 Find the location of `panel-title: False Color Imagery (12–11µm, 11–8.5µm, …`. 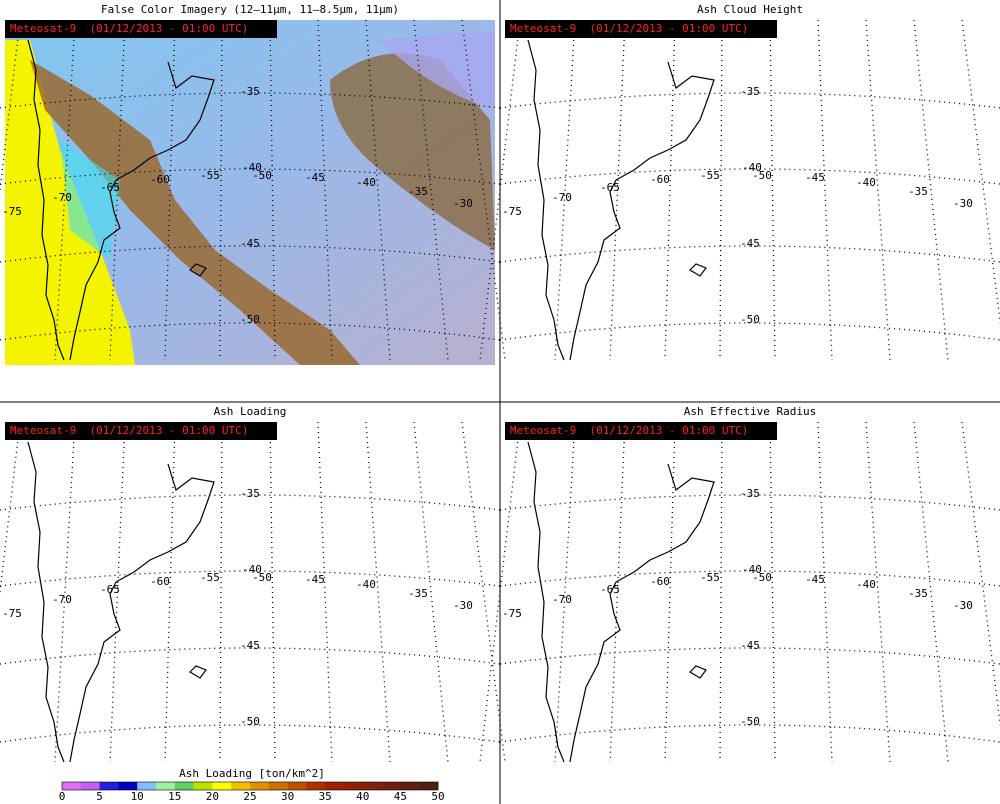

panel-title: False Color Imagery (12–11µm, 11–8.5µm, … is located at coordinates (250, 9).